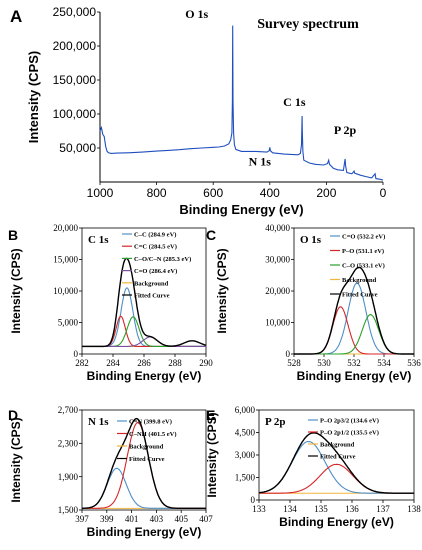  What do you see at coordinates (324, 363) in the screenshot?
I see `x-tick-label: 530` at bounding box center [324, 363].